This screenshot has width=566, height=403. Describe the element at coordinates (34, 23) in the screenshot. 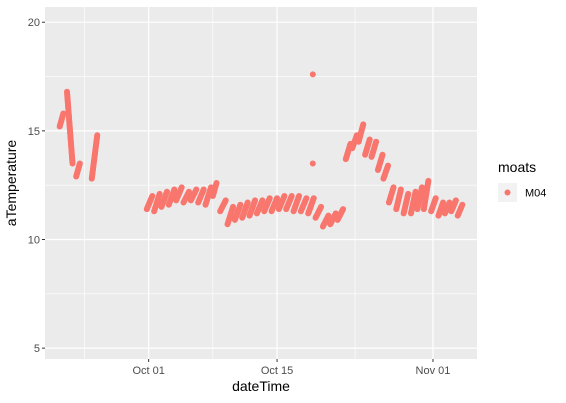

I see `y-tick-label: 20` at that location.